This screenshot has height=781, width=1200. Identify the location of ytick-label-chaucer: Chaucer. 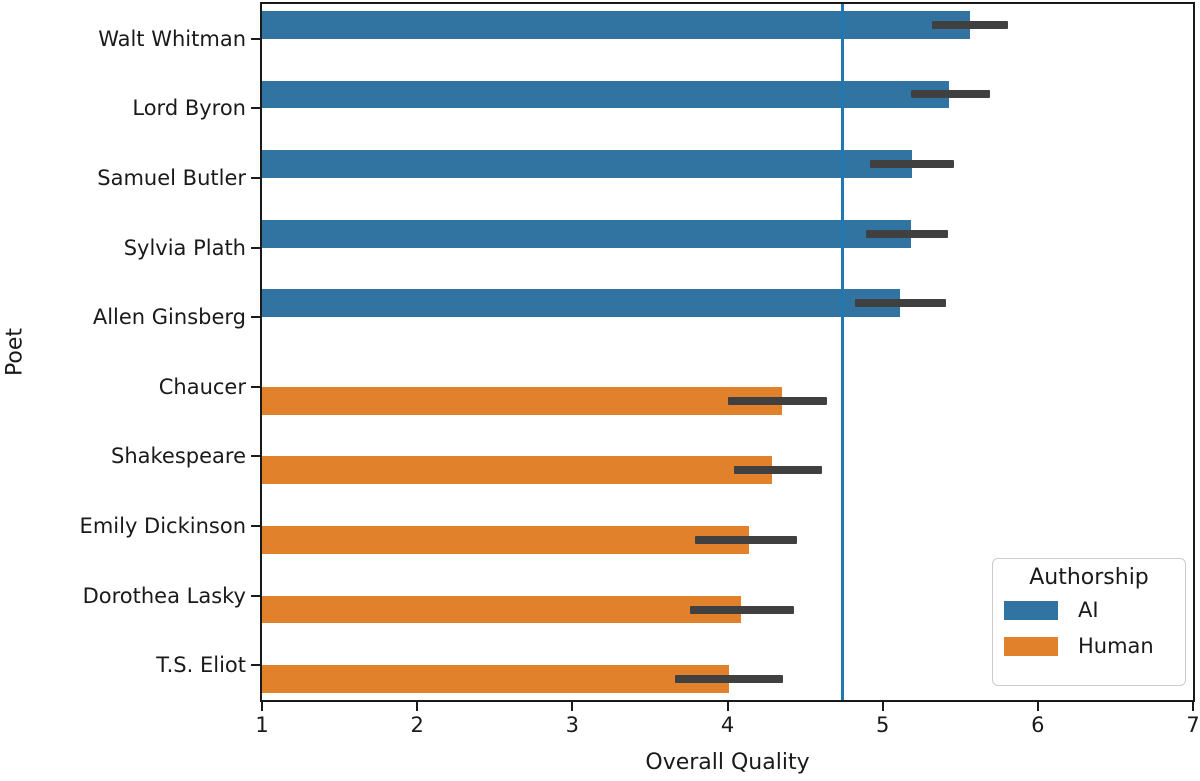
(202, 386).